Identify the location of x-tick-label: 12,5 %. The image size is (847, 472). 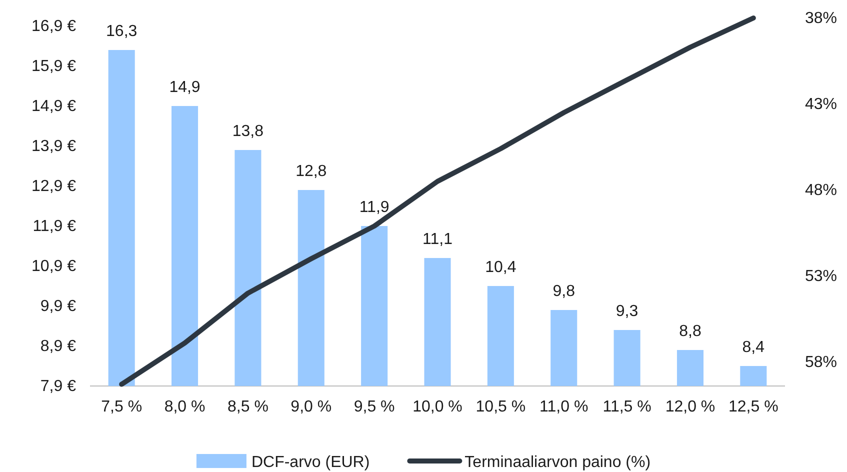
(753, 407).